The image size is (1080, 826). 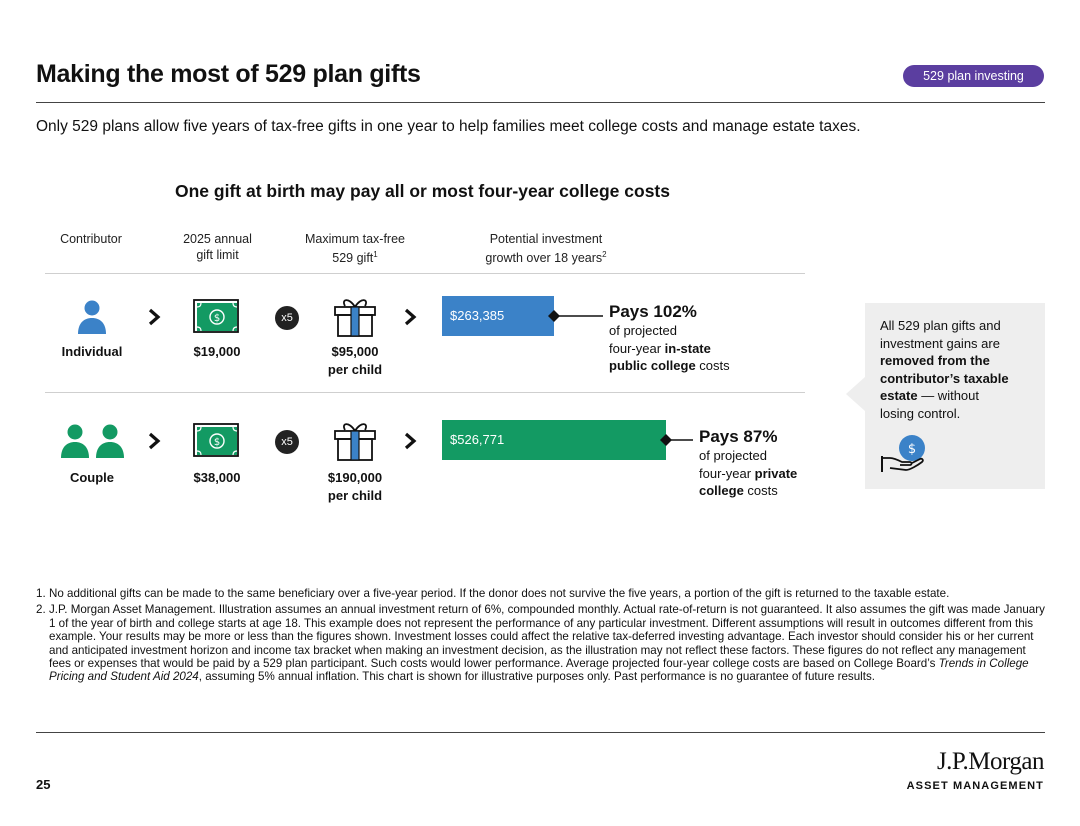 I want to click on couple-people-icon, so click(x=93, y=441).